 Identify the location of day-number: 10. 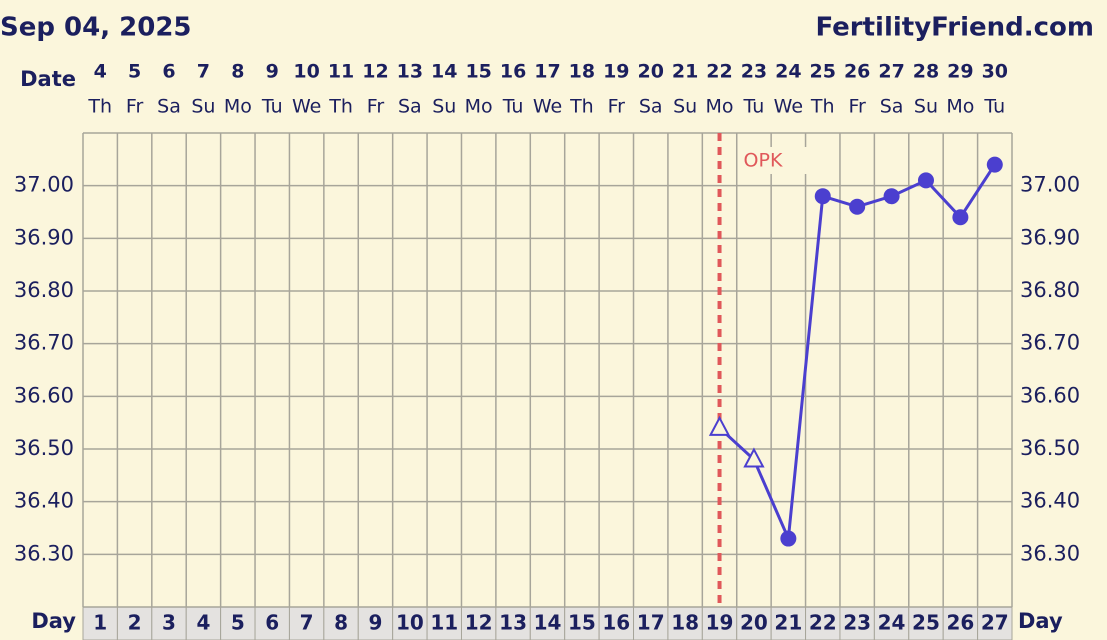
(410, 623).